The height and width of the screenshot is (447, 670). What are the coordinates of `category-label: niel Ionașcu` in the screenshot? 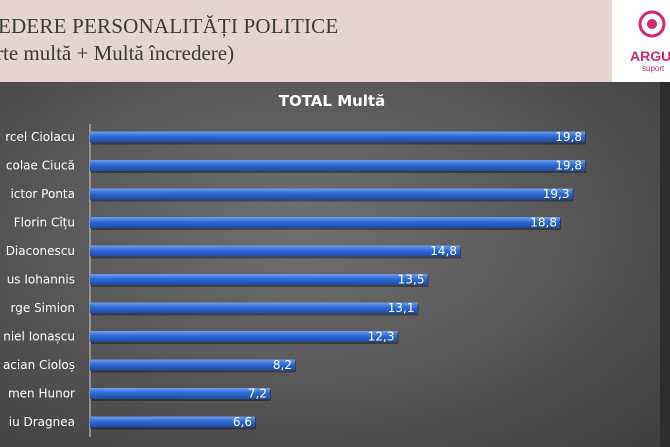 It's located at (39, 337).